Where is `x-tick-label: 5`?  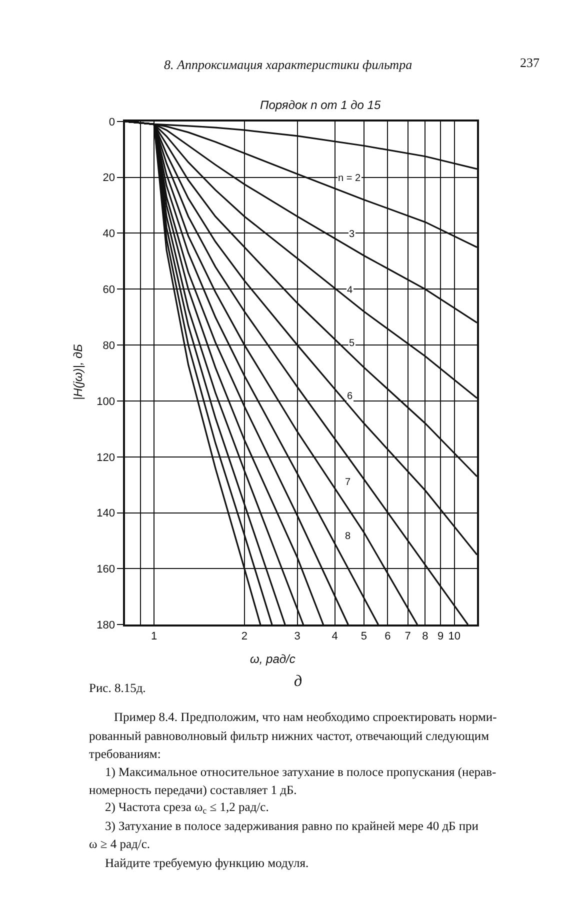
x-tick-label: 5 is located at coordinates (364, 636).